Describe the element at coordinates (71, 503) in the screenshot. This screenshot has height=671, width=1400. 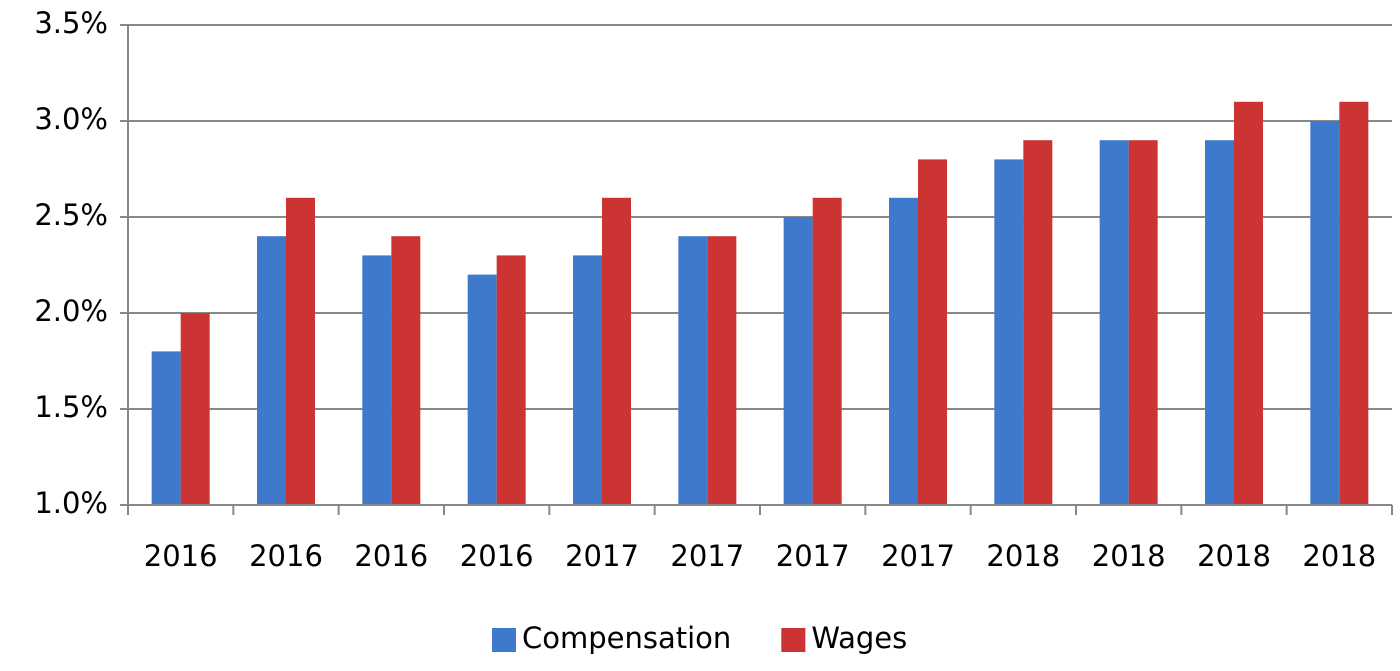
I see `y-tick-label: 1.0%` at that location.